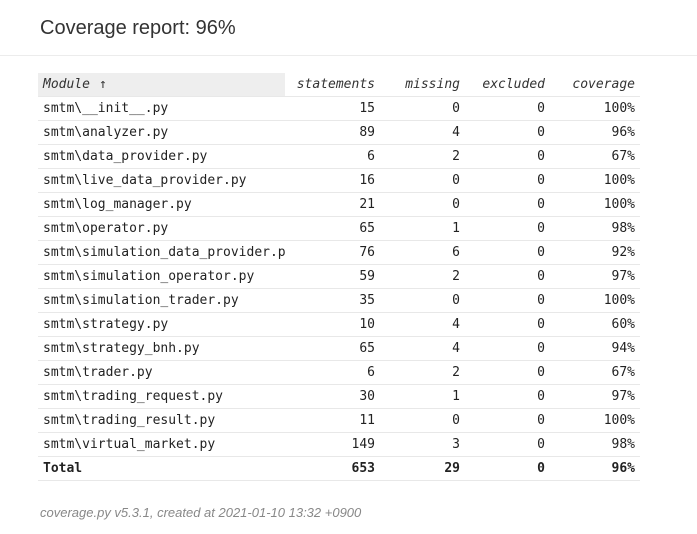  I want to click on module-link: smtm\virtual_market.py, so click(161, 444).